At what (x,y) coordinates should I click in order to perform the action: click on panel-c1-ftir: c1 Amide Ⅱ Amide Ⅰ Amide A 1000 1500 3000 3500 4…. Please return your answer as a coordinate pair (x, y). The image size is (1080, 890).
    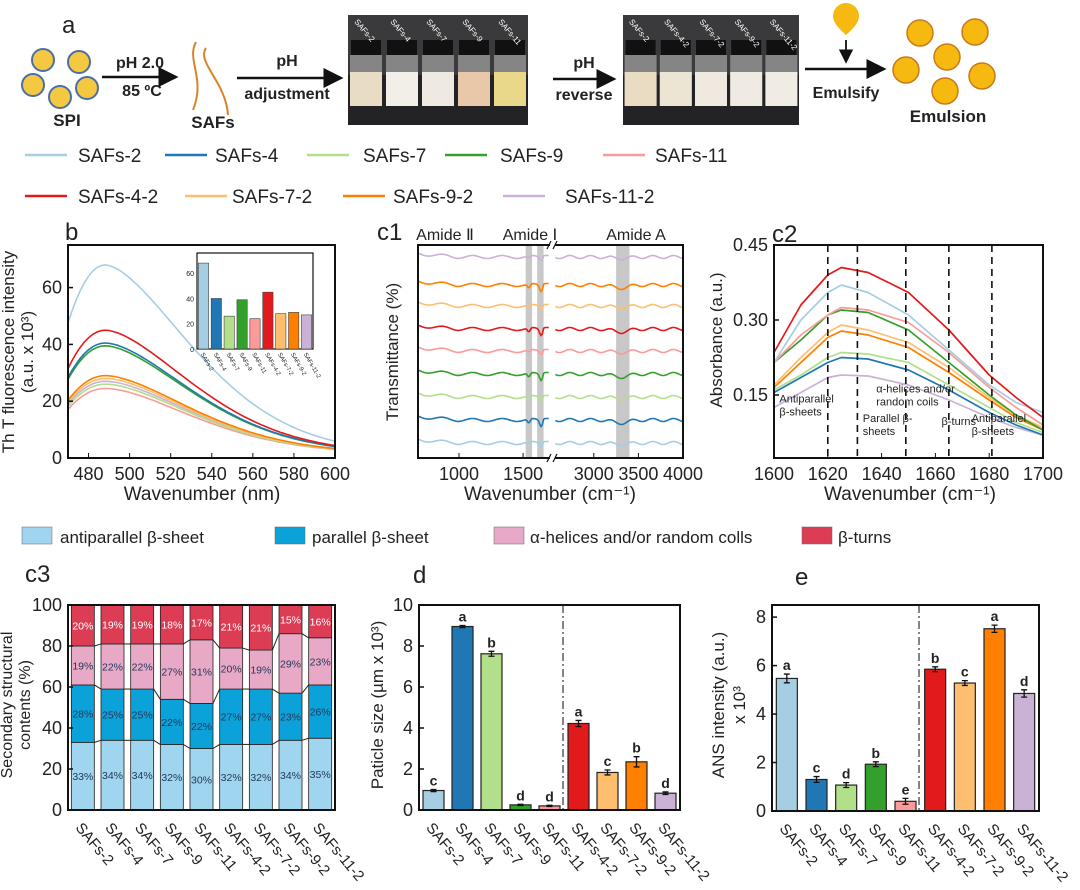
    Looking at the image, I should click on (540, 362).